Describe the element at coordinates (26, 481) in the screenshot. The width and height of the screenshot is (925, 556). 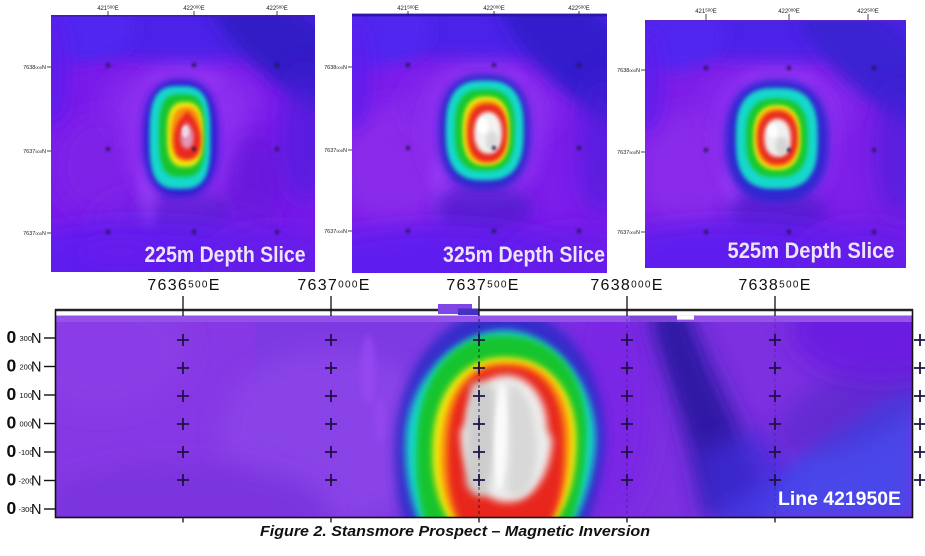
I see `svg-text: -200` at that location.